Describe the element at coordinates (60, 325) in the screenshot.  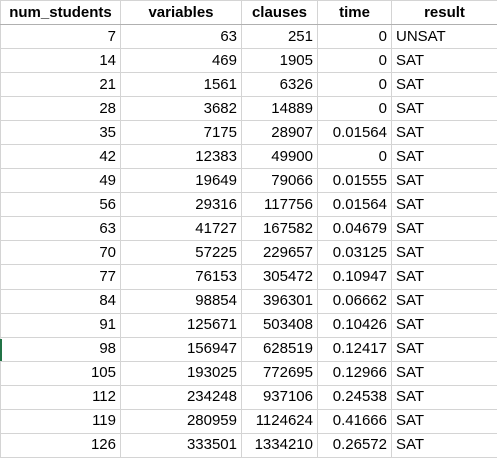
I see `cell-num-students: 91` at that location.